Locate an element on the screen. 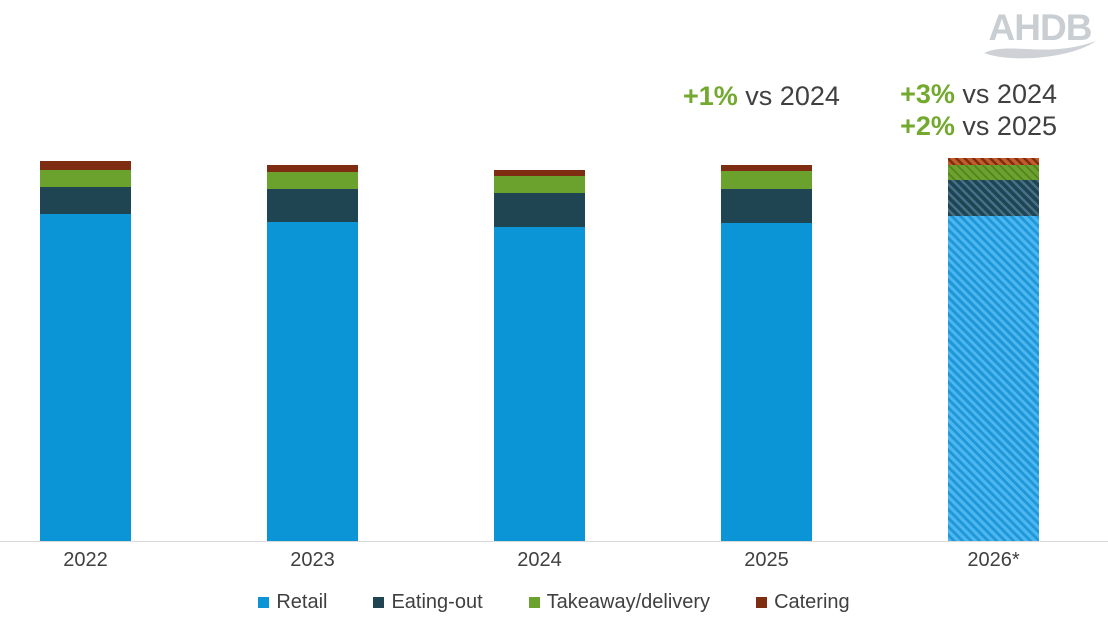 This screenshot has width=1108, height=633. bar-2023 is located at coordinates (312, 353).